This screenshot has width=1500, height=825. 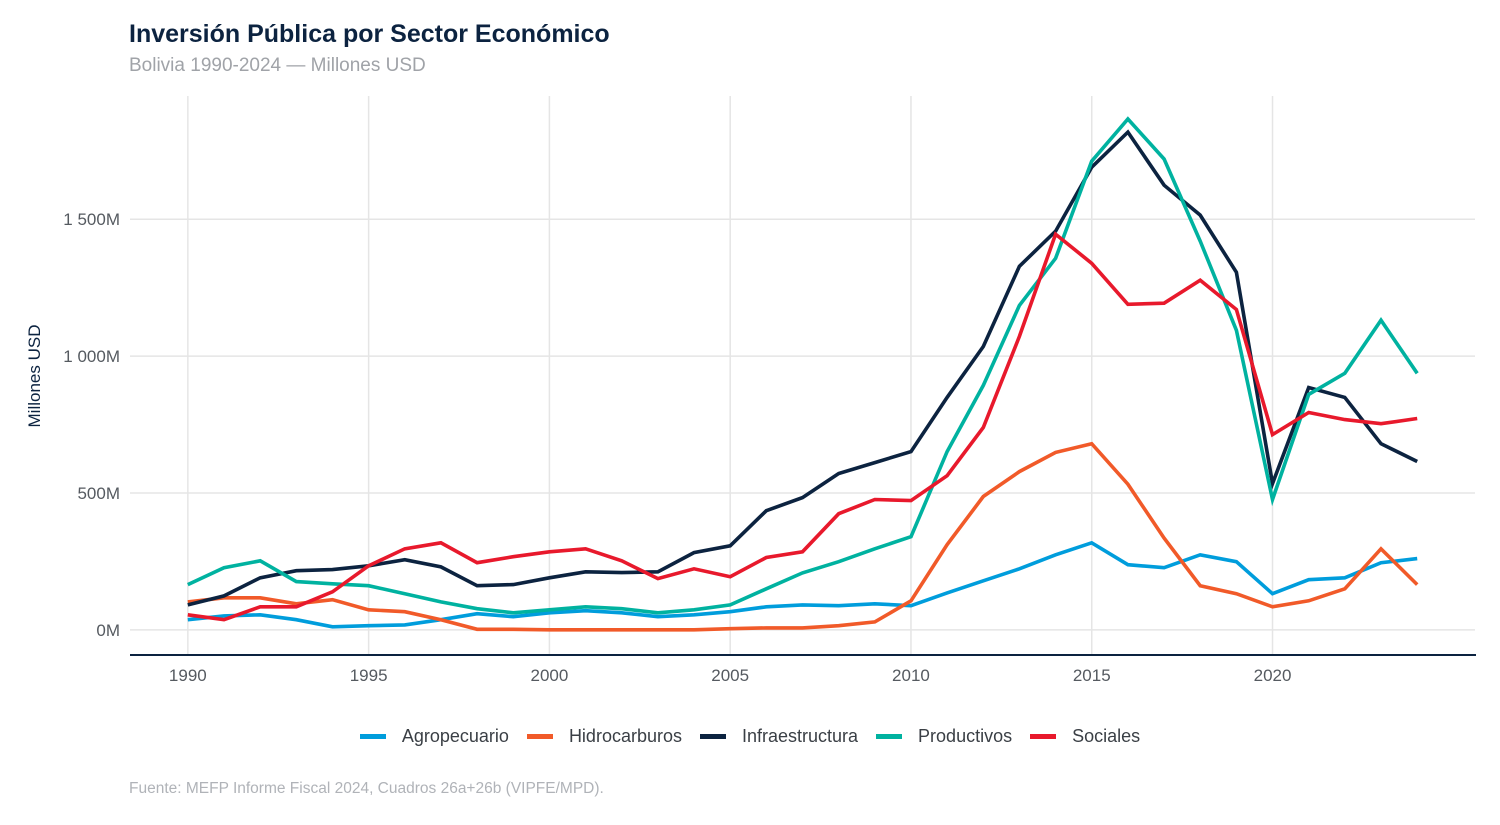 I want to click on x-tick-label: 2005, so click(x=730, y=675).